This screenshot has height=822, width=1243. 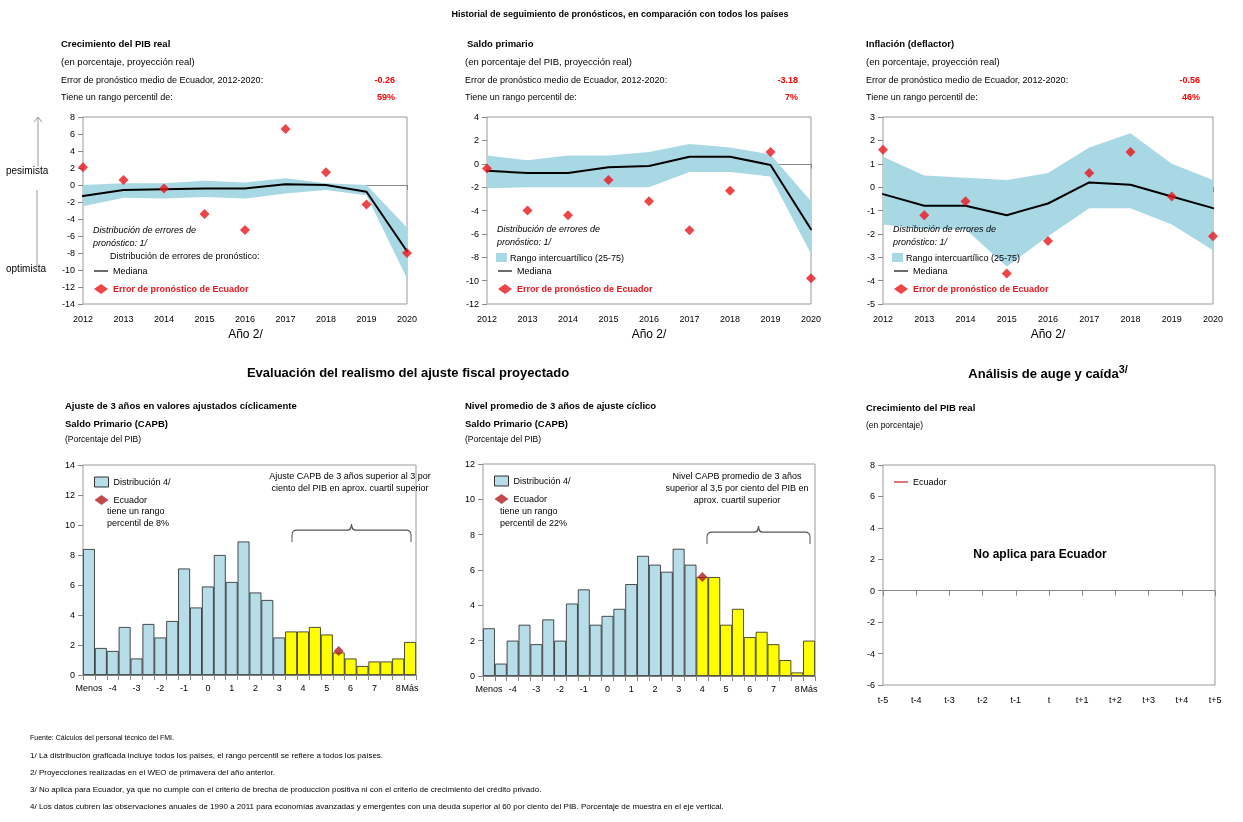 What do you see at coordinates (791, 97) in the screenshot?
I see `text: 7%` at bounding box center [791, 97].